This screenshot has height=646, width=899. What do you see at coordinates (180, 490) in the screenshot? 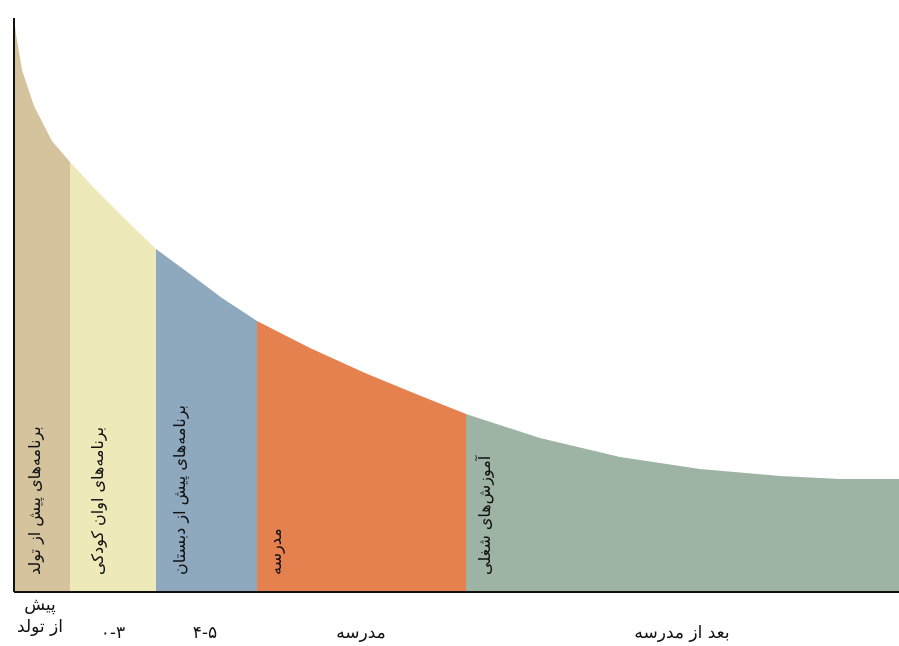
I see `band-label-3: برنامه‌های پیش از دبستان` at bounding box center [180, 490].